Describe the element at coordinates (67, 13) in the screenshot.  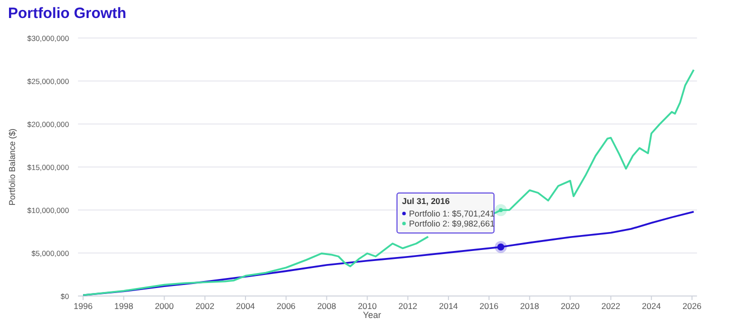
I see `chart-title: Portfolio Growth` at that location.